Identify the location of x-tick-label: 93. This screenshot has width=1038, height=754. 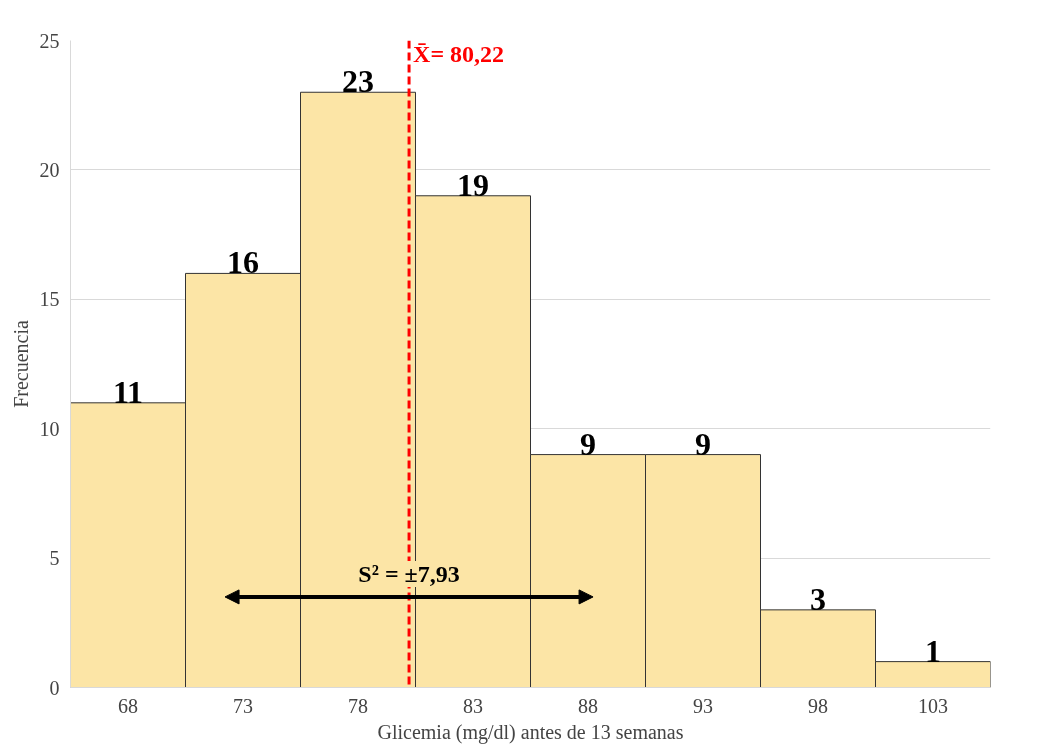
(703, 705).